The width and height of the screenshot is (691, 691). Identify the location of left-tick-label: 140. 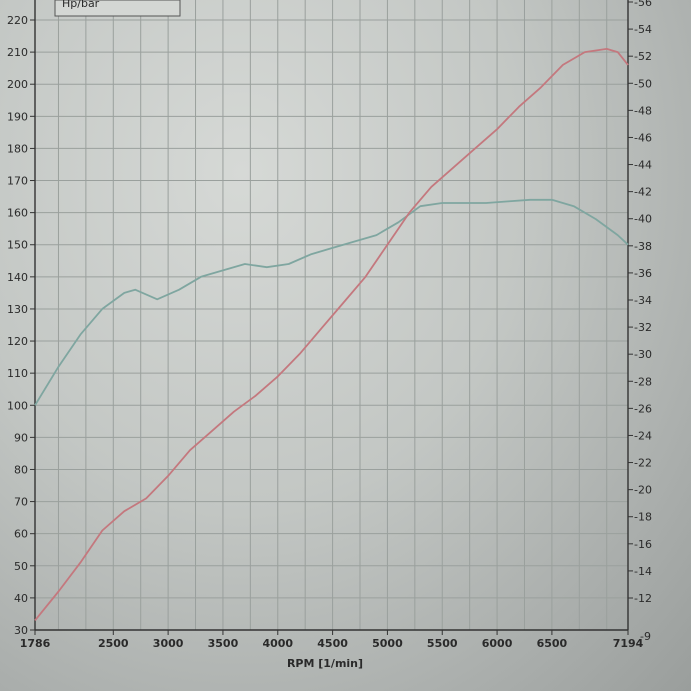
(17, 277).